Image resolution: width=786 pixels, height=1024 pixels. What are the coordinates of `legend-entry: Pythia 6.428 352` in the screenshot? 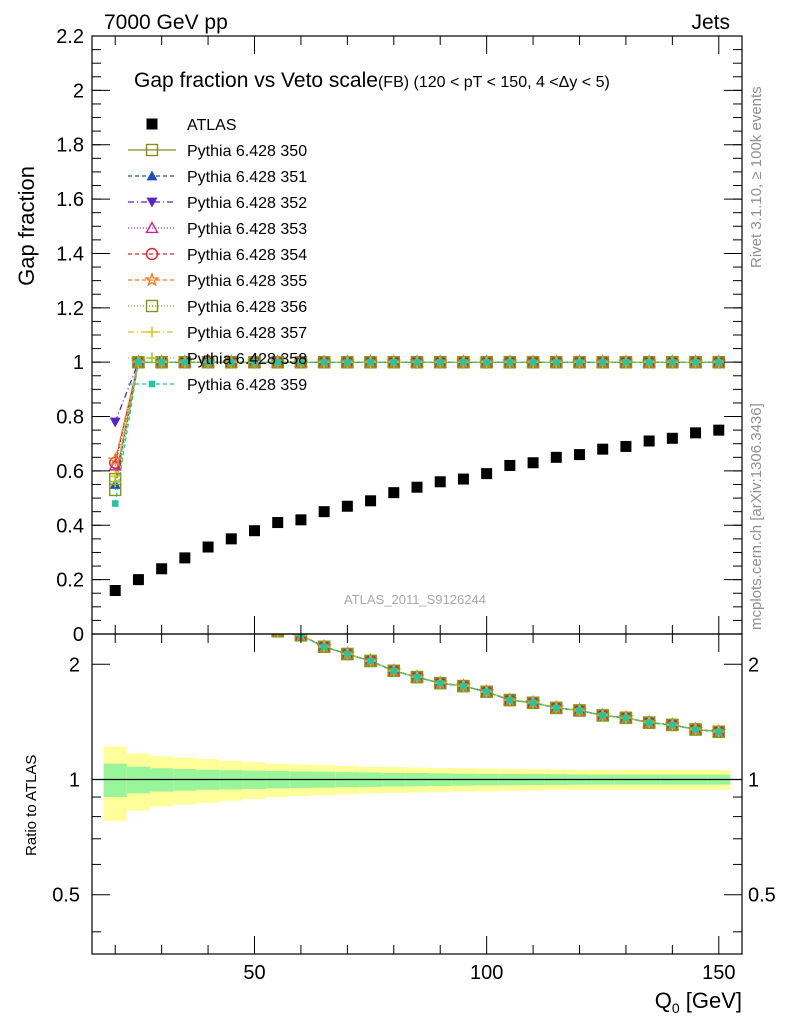 It's located at (217, 203).